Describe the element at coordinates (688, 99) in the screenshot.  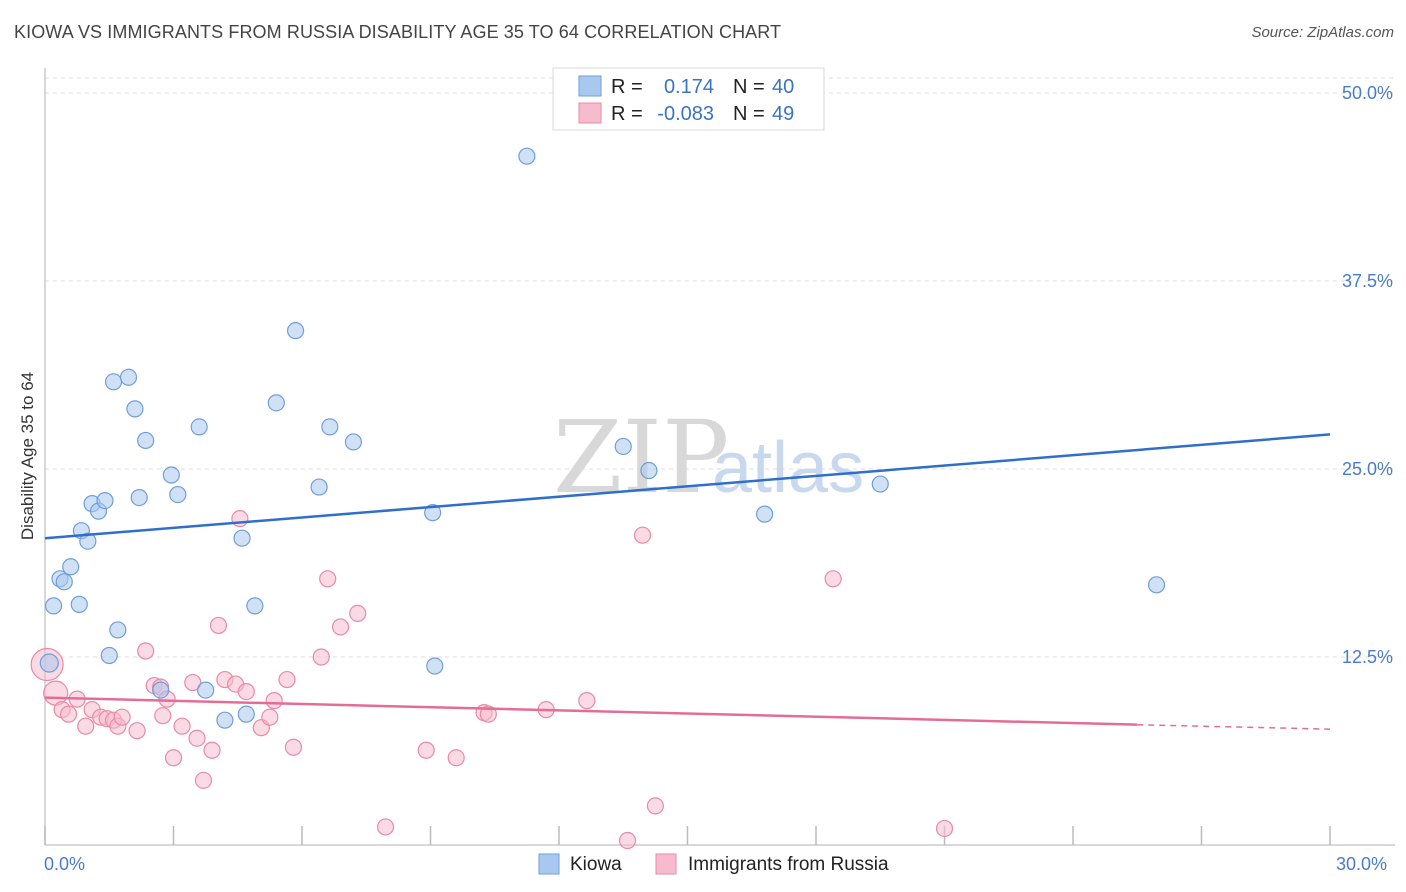
I see `correlation-legend: R = 0.174 N = 40 R = -0.083 N = 49` at that location.